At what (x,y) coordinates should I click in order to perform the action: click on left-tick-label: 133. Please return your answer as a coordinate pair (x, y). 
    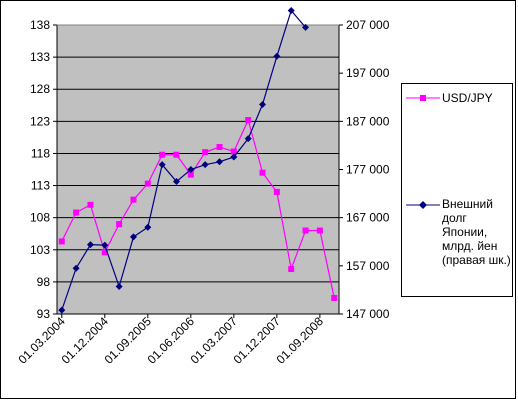
    Looking at the image, I should click on (40, 57).